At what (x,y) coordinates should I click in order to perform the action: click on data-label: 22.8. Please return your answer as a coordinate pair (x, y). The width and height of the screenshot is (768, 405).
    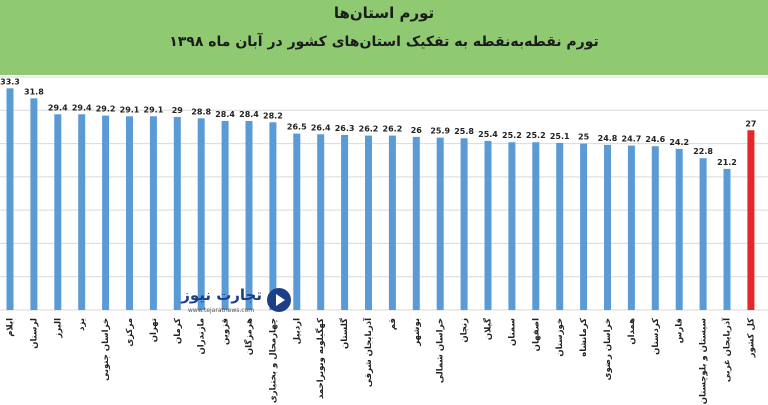
    Looking at the image, I should click on (703, 151).